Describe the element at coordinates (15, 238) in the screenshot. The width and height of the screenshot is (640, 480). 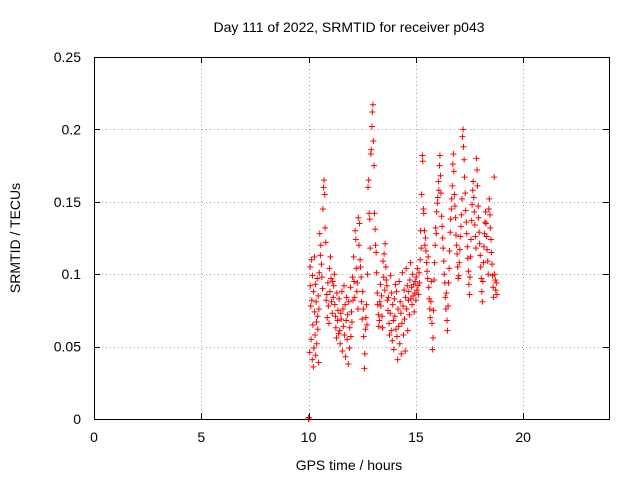
I see `y-axis-label: SRMTID / TECUs` at that location.